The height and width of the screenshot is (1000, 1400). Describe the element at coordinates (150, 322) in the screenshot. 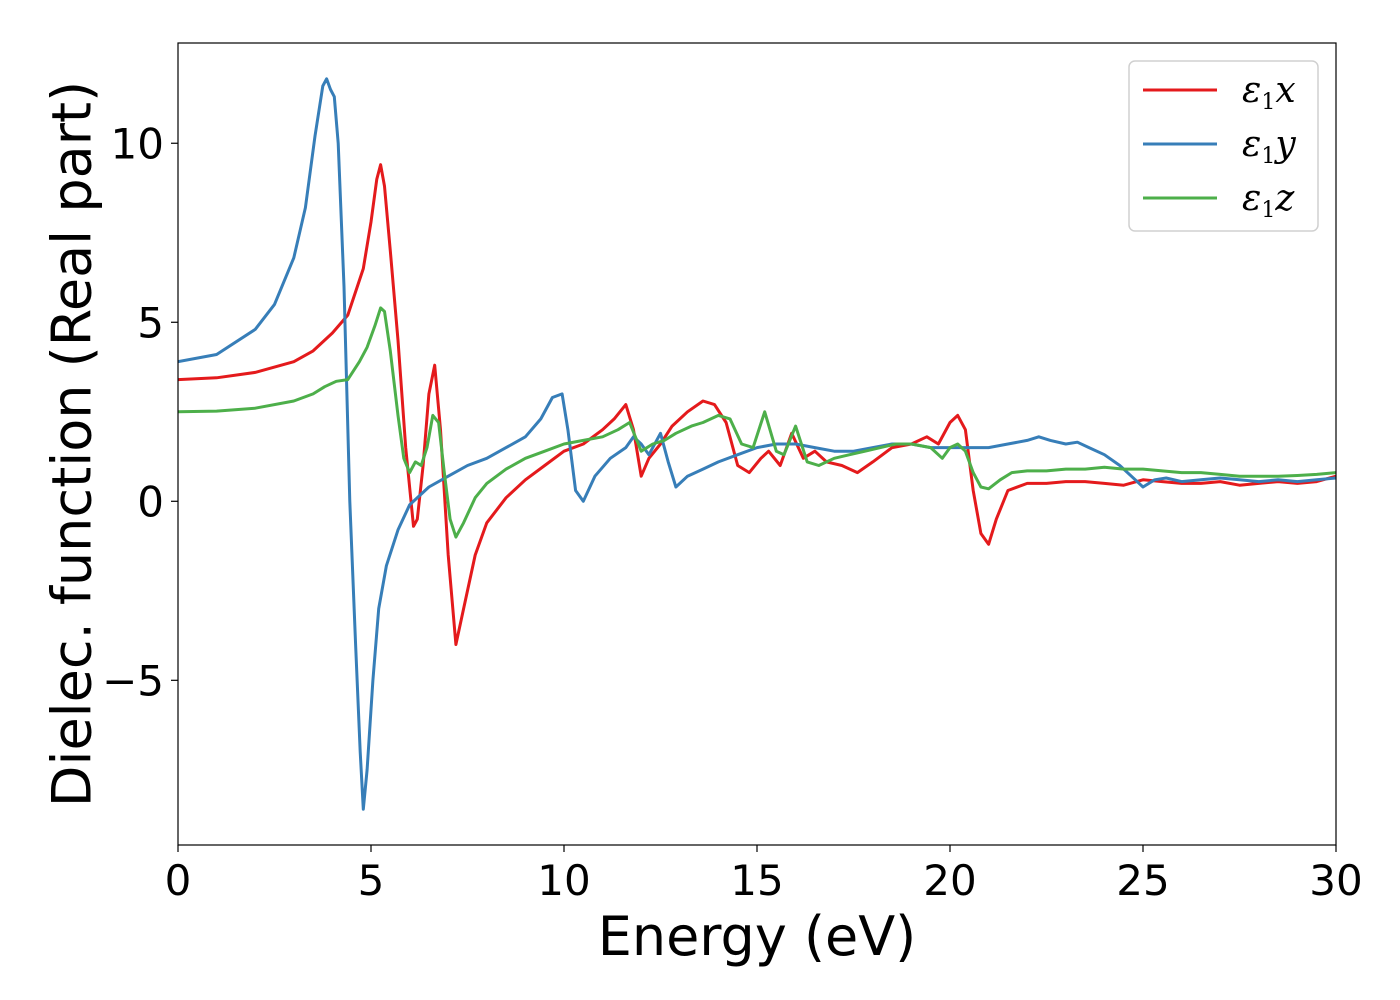

I see `y-tick-label: 5` at that location.